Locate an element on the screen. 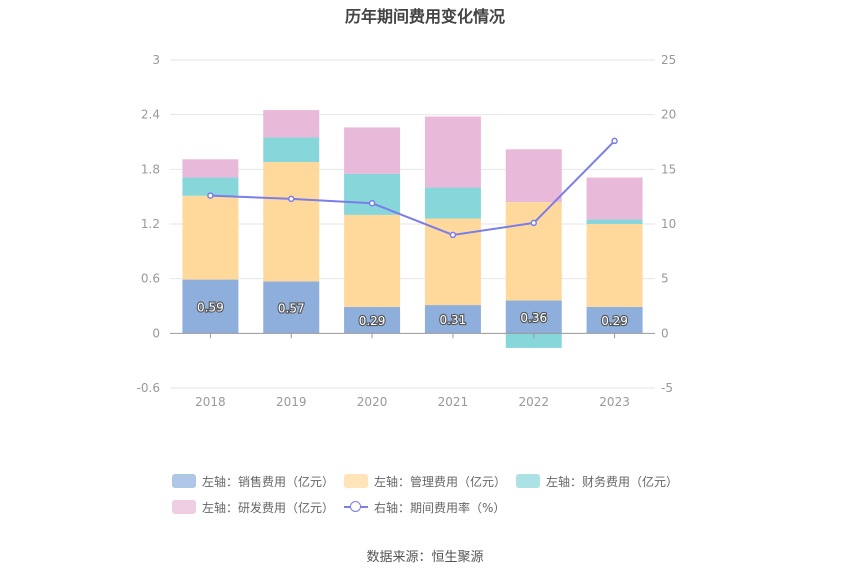 The image size is (850, 575). left-axis-tick-label: -0.6 is located at coordinates (148, 388).